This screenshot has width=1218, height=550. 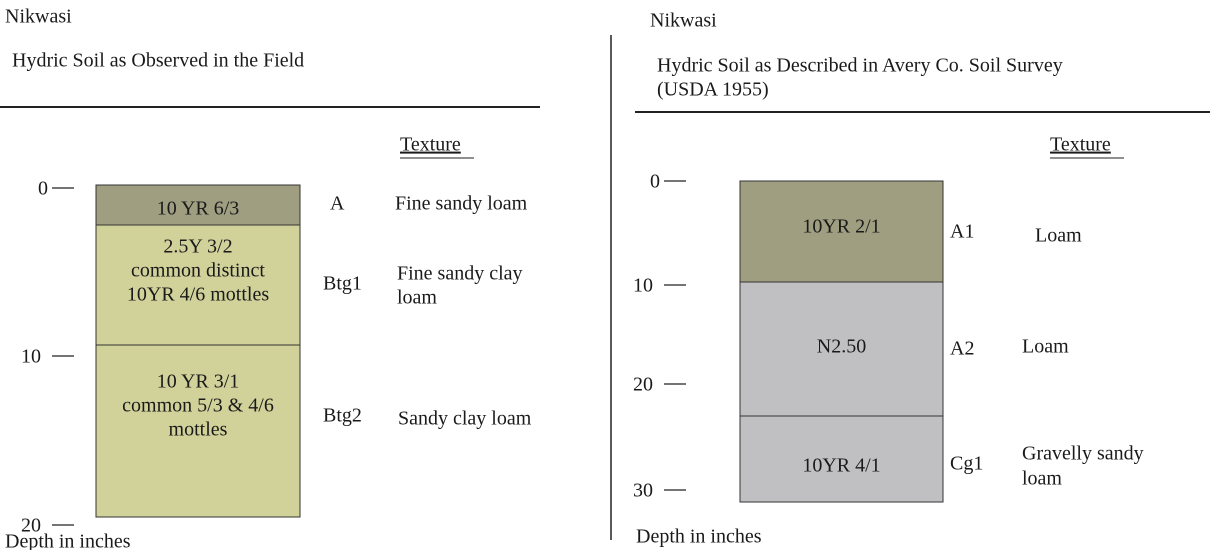 I want to click on horizon-description: N2.50, so click(x=841, y=347).